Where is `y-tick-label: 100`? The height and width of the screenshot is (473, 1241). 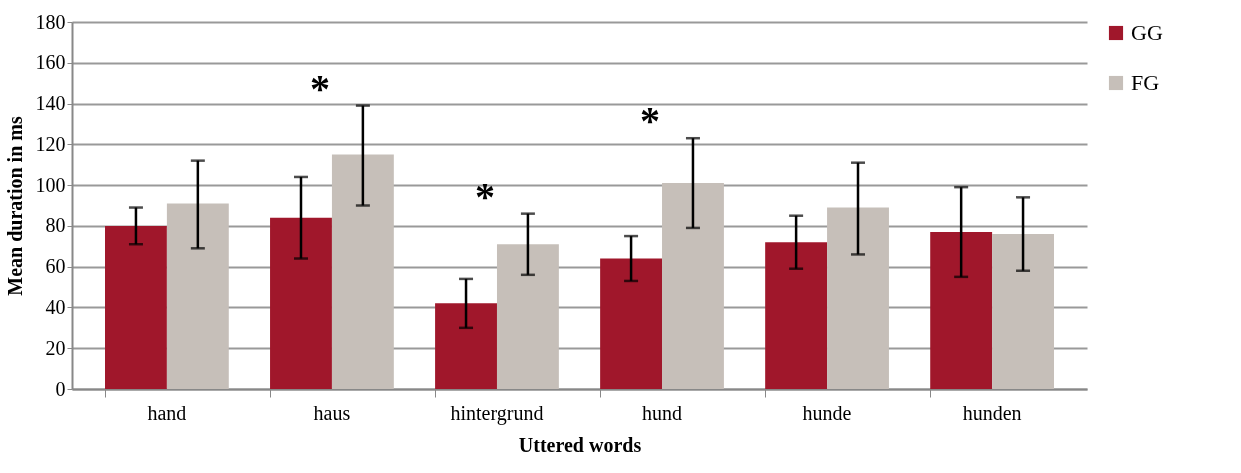 y-tick-label: 100 is located at coordinates (50, 184).